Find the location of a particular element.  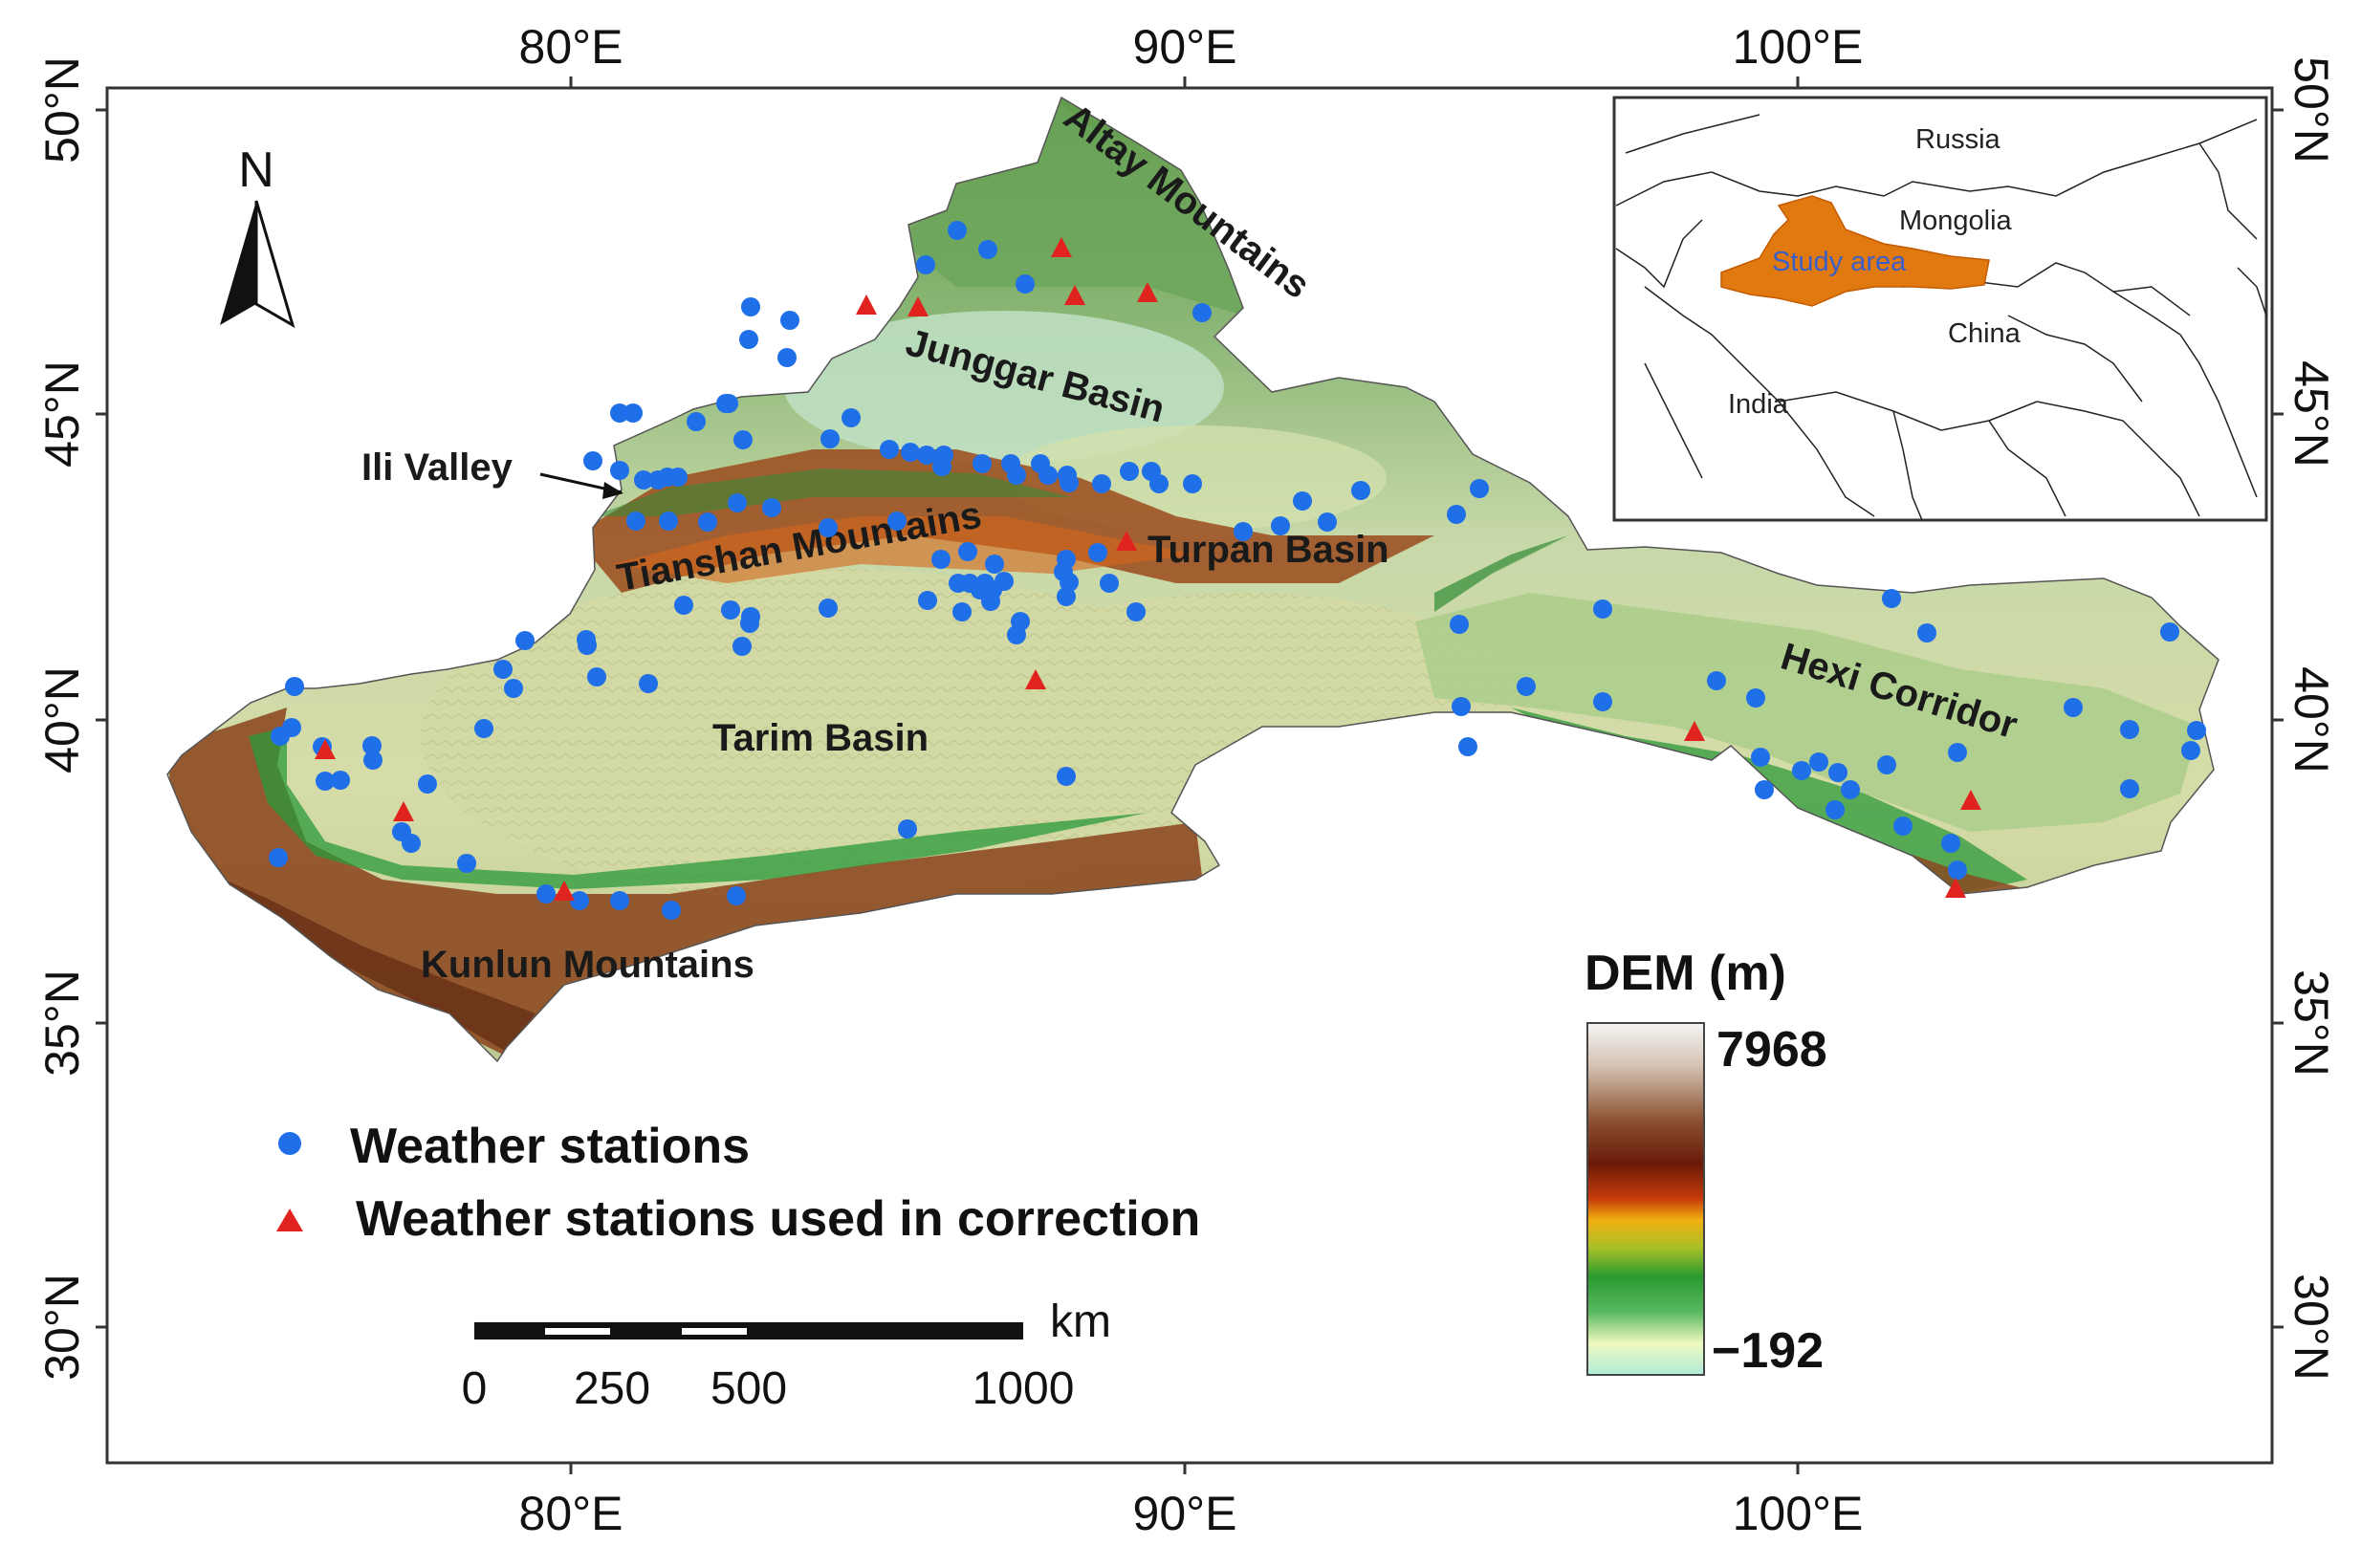

inset-map is located at coordinates (1940, 309).